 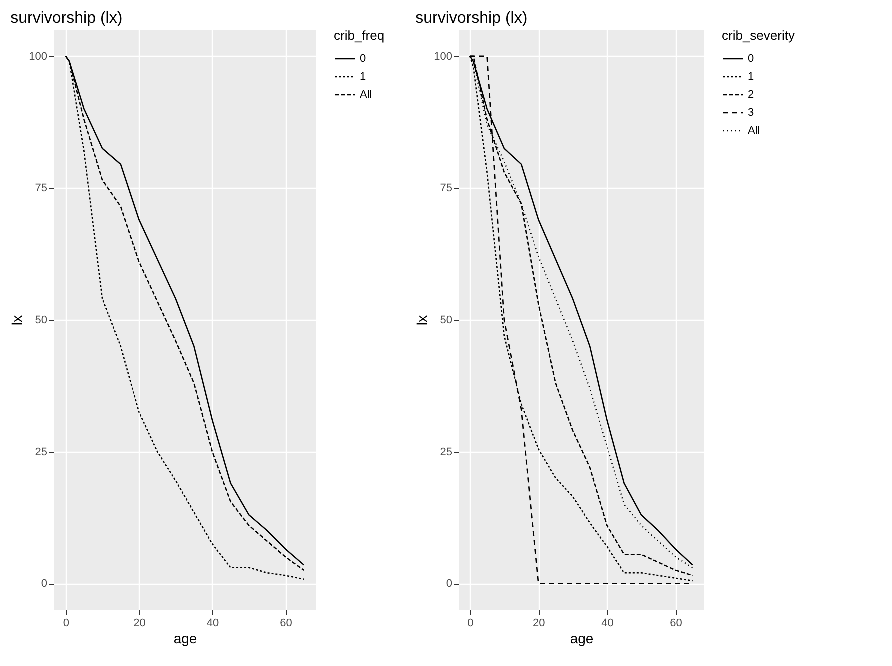 What do you see at coordinates (759, 35) in the screenshot?
I see `legend-title: crib_severity` at bounding box center [759, 35].